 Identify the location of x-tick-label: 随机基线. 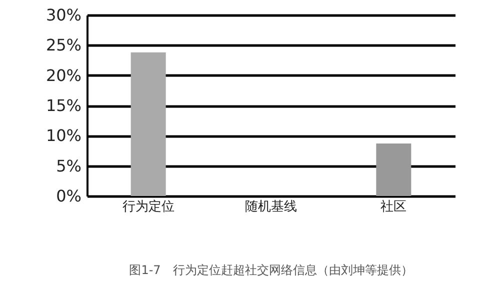
(271, 207).